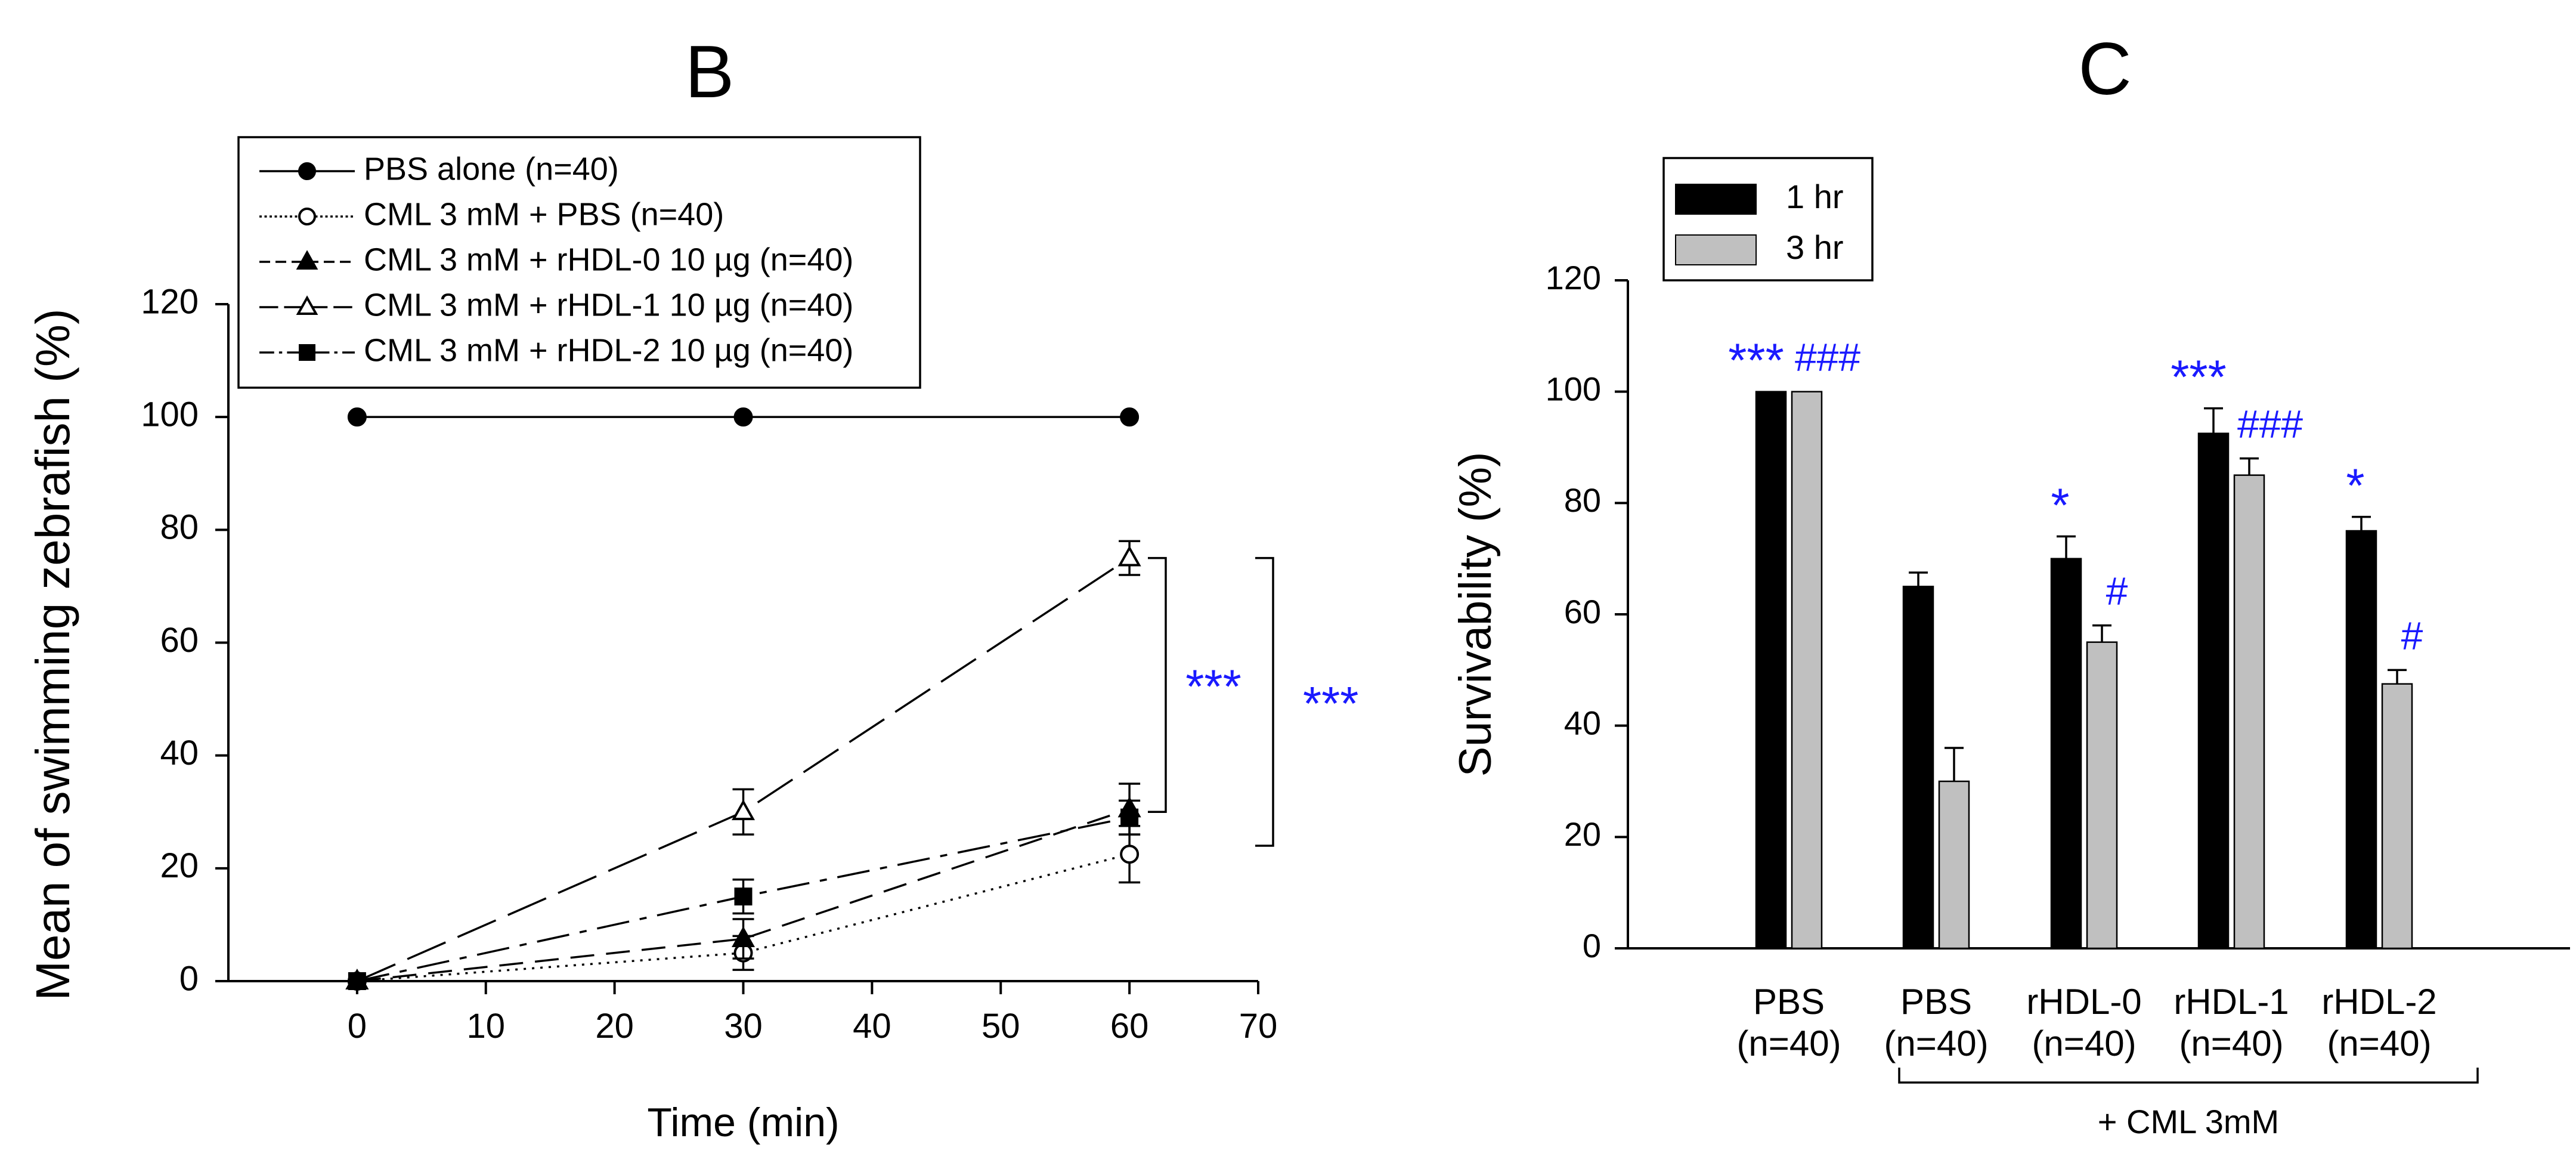 The height and width of the screenshot is (1169, 2576). What do you see at coordinates (492, 169) in the screenshot?
I see `legend-entry: PBS alone (n=40)` at bounding box center [492, 169].